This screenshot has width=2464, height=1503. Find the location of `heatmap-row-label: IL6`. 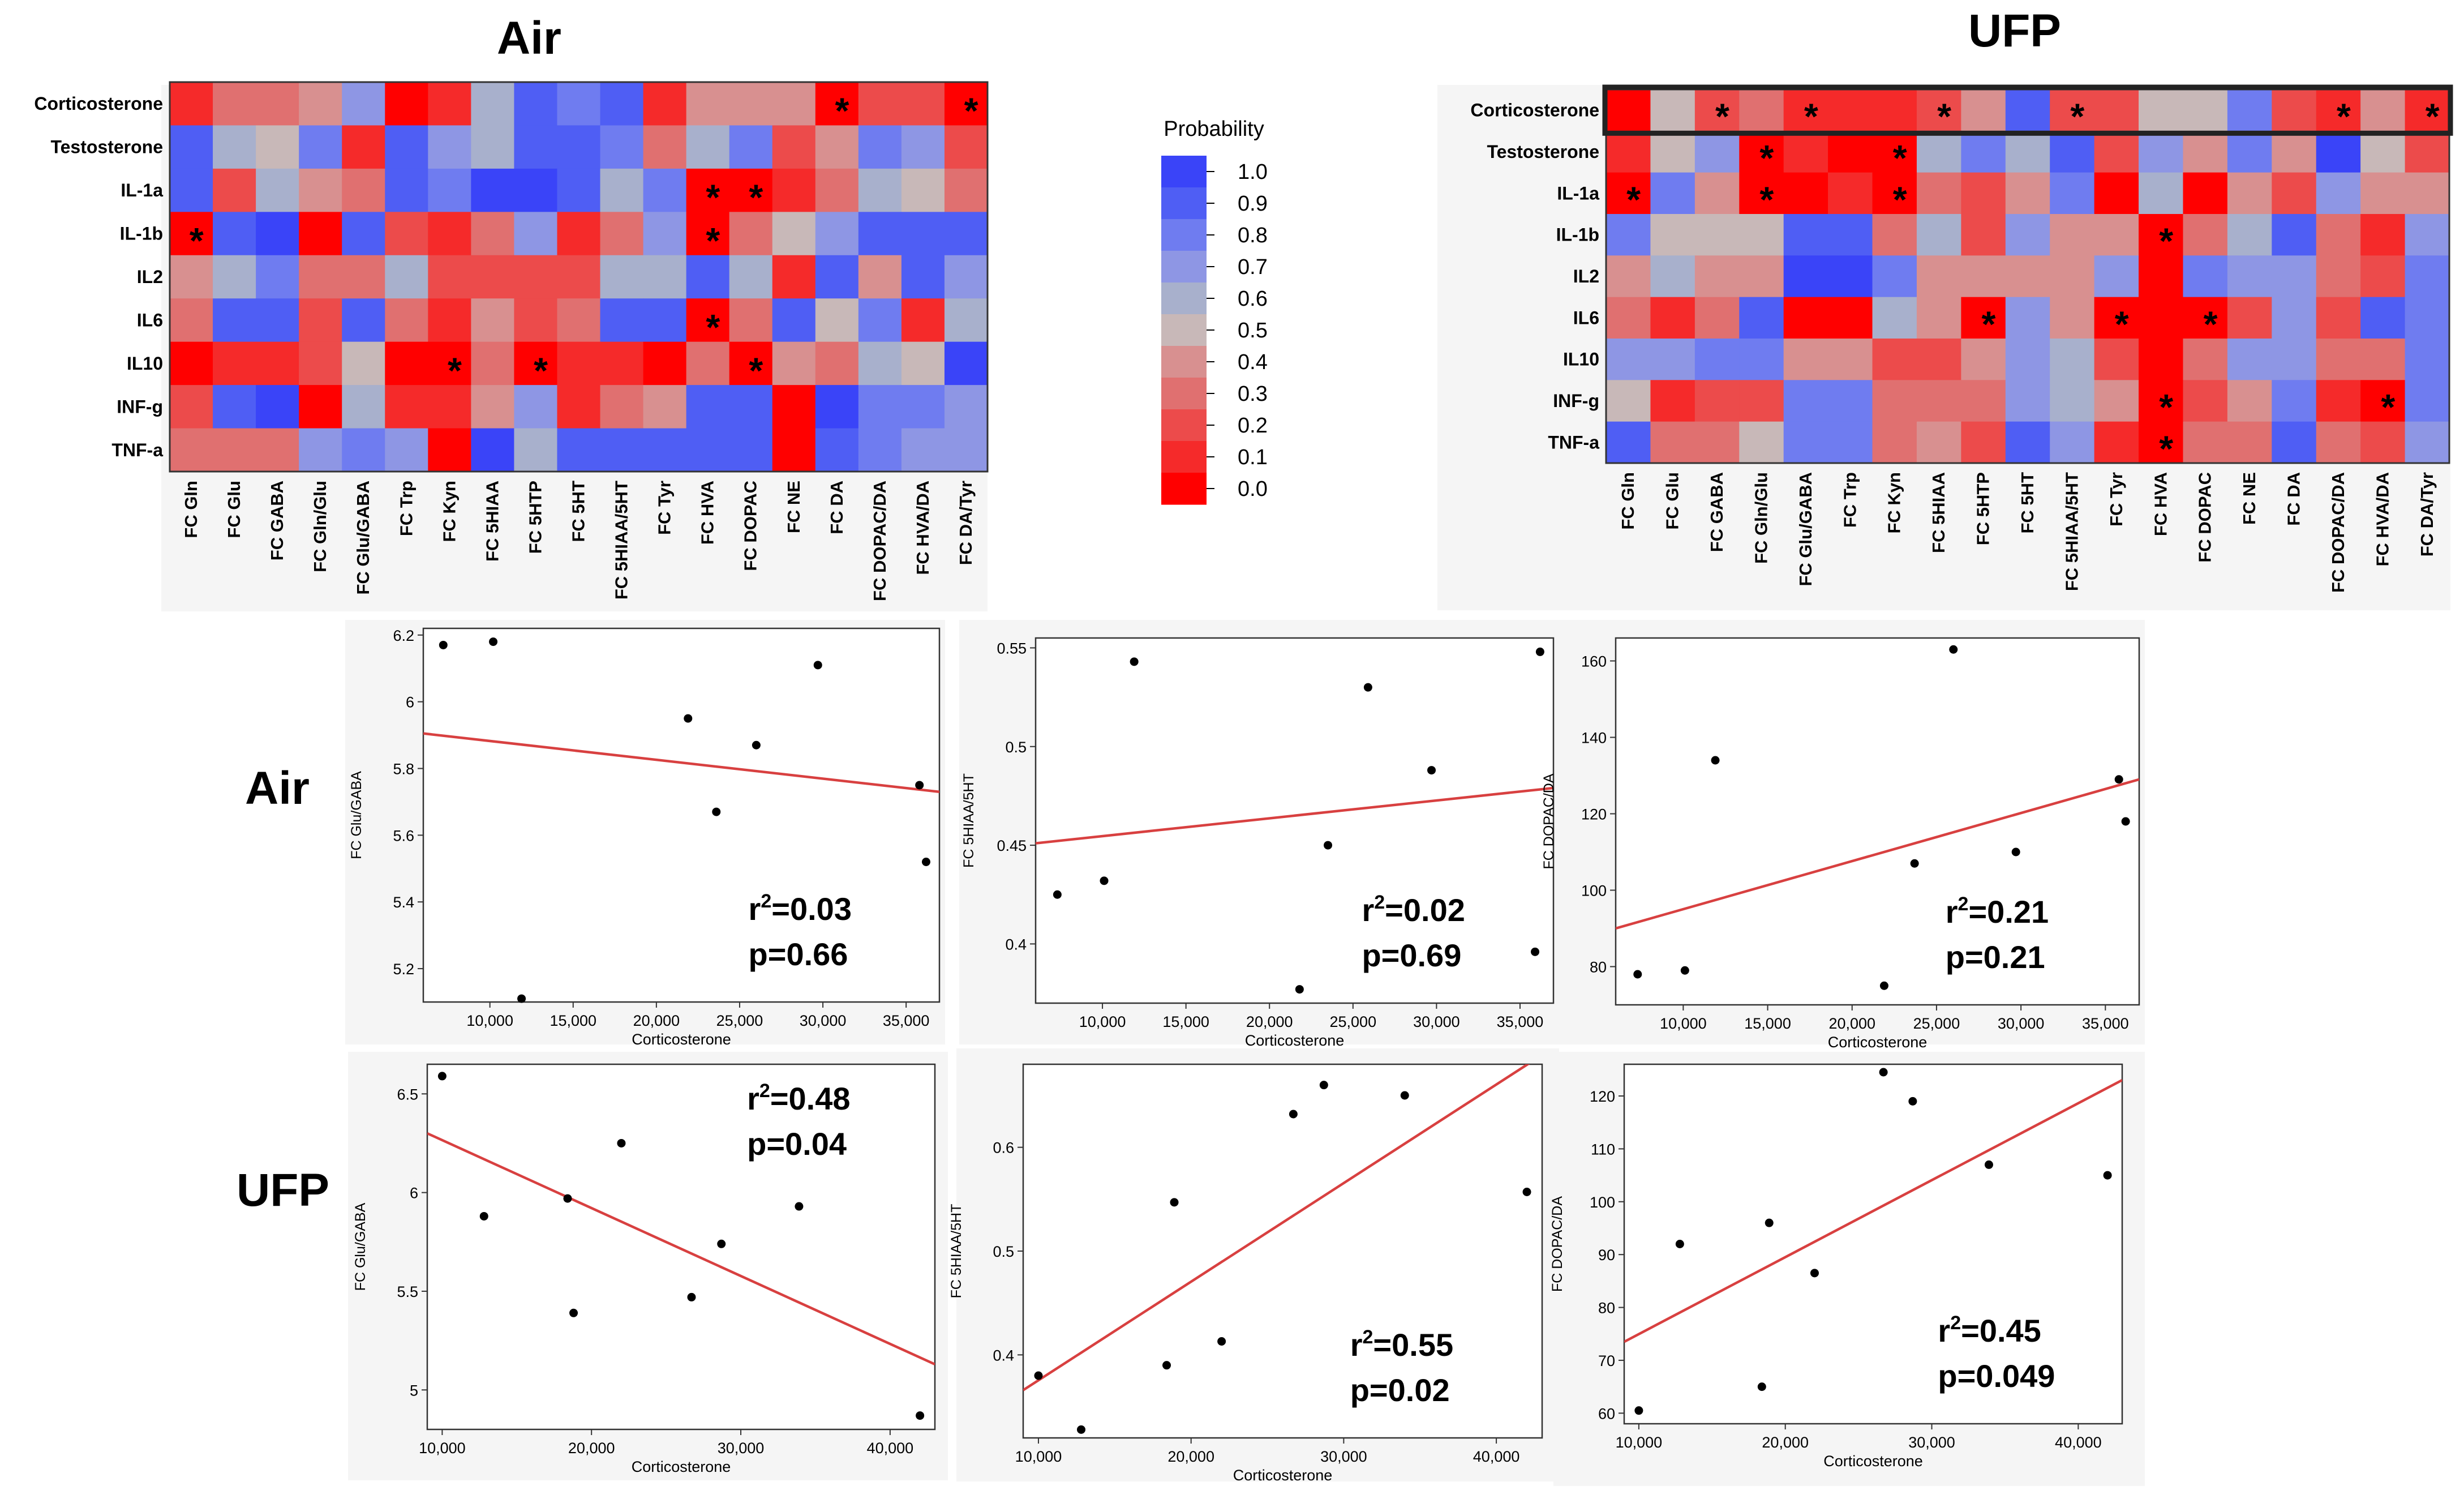

heatmap-row-label: IL6 is located at coordinates (1586, 317).